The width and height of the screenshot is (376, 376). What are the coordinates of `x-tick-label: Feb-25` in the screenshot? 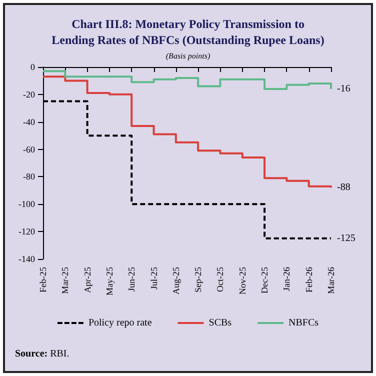 It's located at (43, 279).